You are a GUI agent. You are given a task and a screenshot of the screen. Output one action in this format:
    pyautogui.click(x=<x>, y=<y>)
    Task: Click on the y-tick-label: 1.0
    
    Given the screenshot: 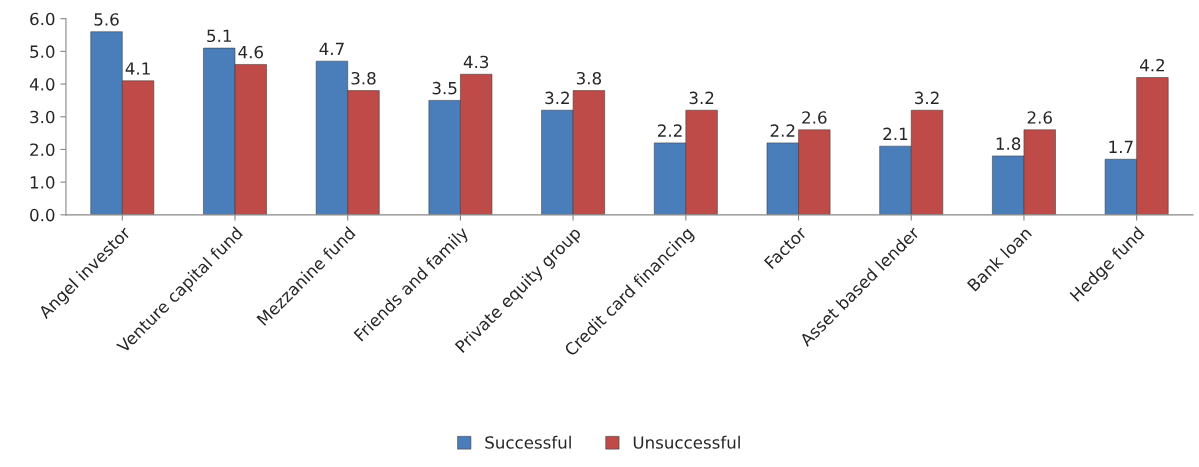 What is the action you would take?
    pyautogui.click(x=42, y=182)
    